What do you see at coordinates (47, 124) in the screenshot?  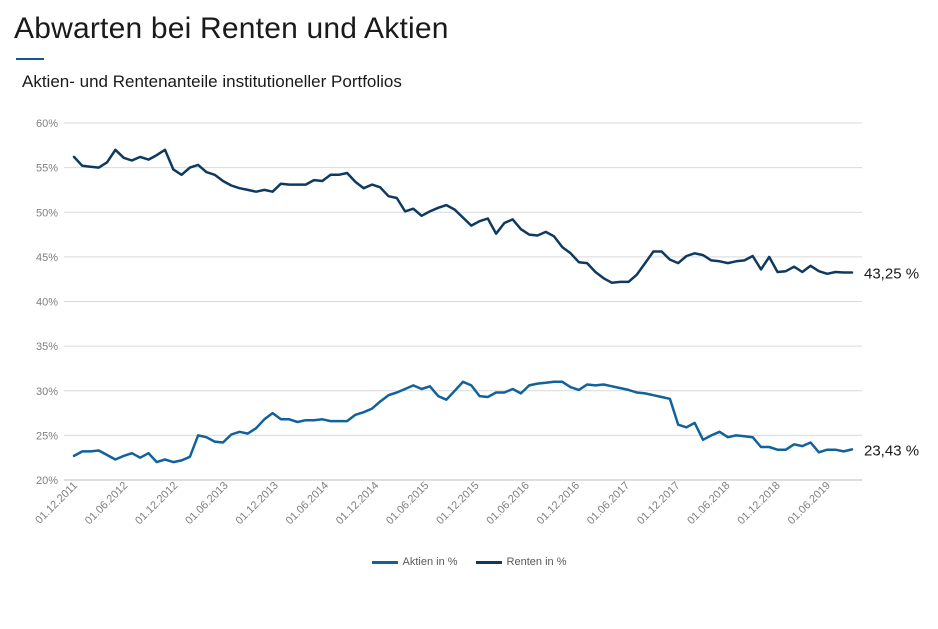 I see `y-tick-label: 60%` at bounding box center [47, 124].